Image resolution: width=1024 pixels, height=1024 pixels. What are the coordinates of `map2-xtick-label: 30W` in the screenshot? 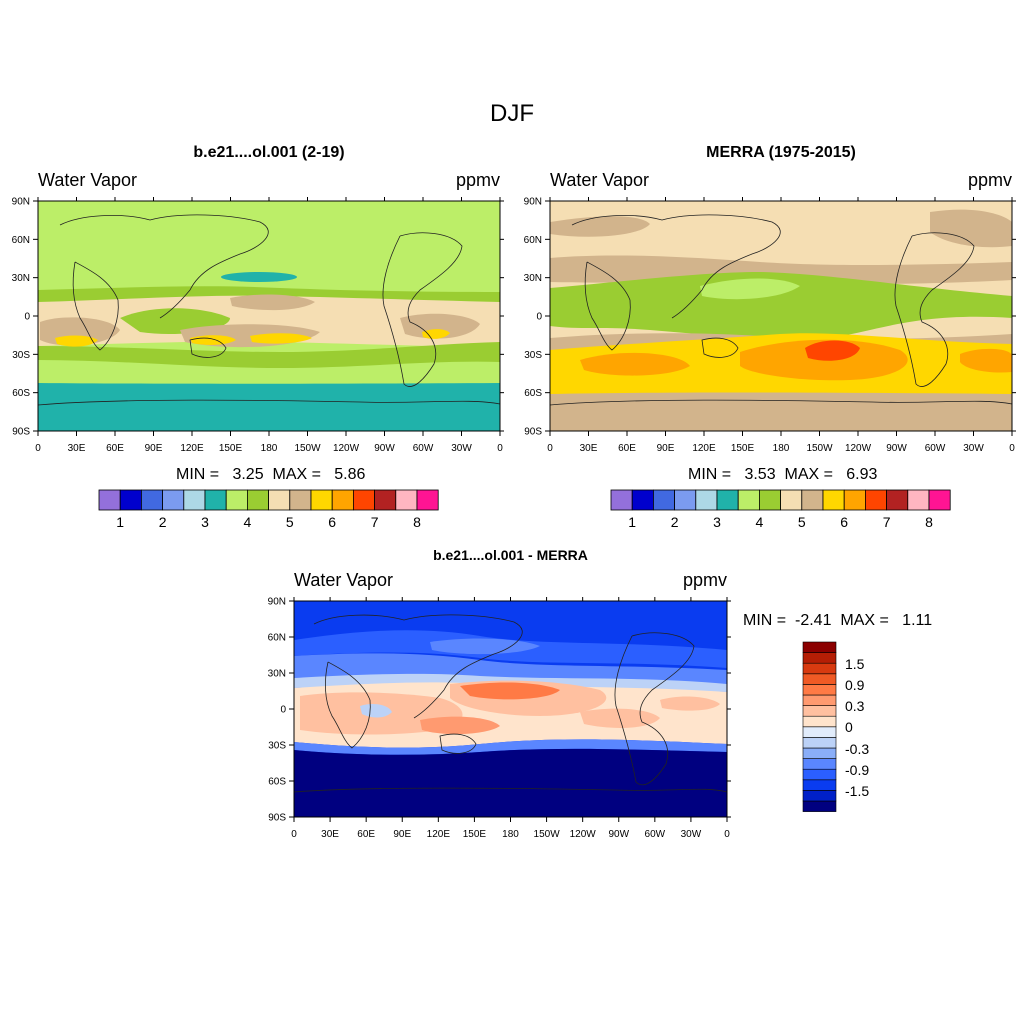 It's located at (973, 448).